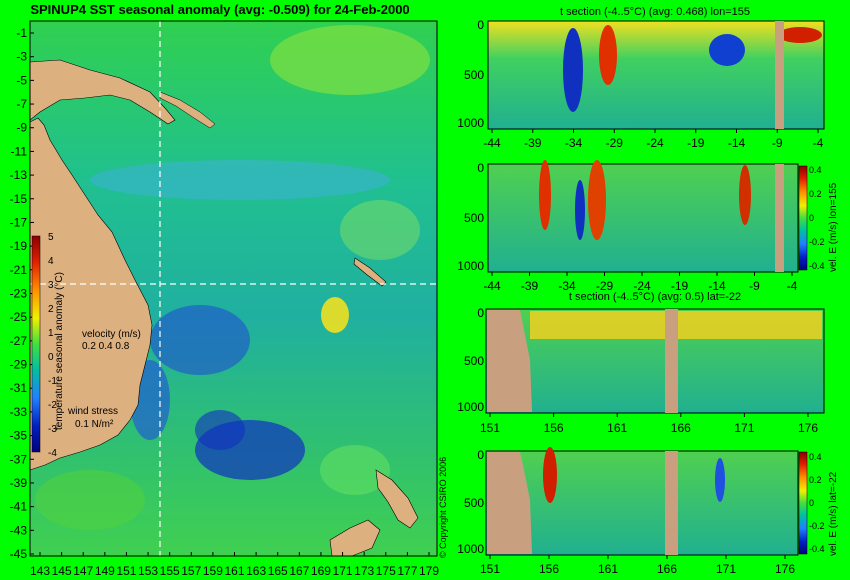 This screenshot has width=850, height=580. I want to click on land-new-guinea, so click(102, 92).